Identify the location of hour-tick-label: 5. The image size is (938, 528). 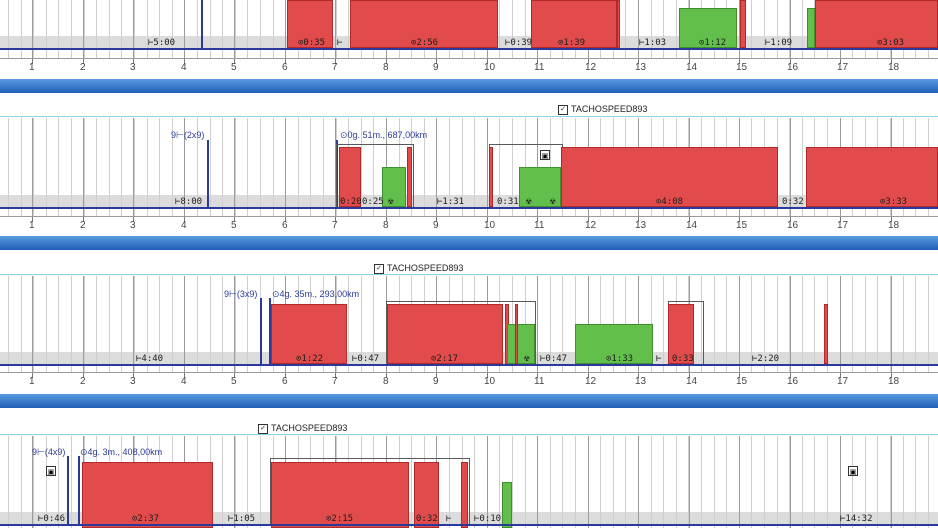
(234, 381).